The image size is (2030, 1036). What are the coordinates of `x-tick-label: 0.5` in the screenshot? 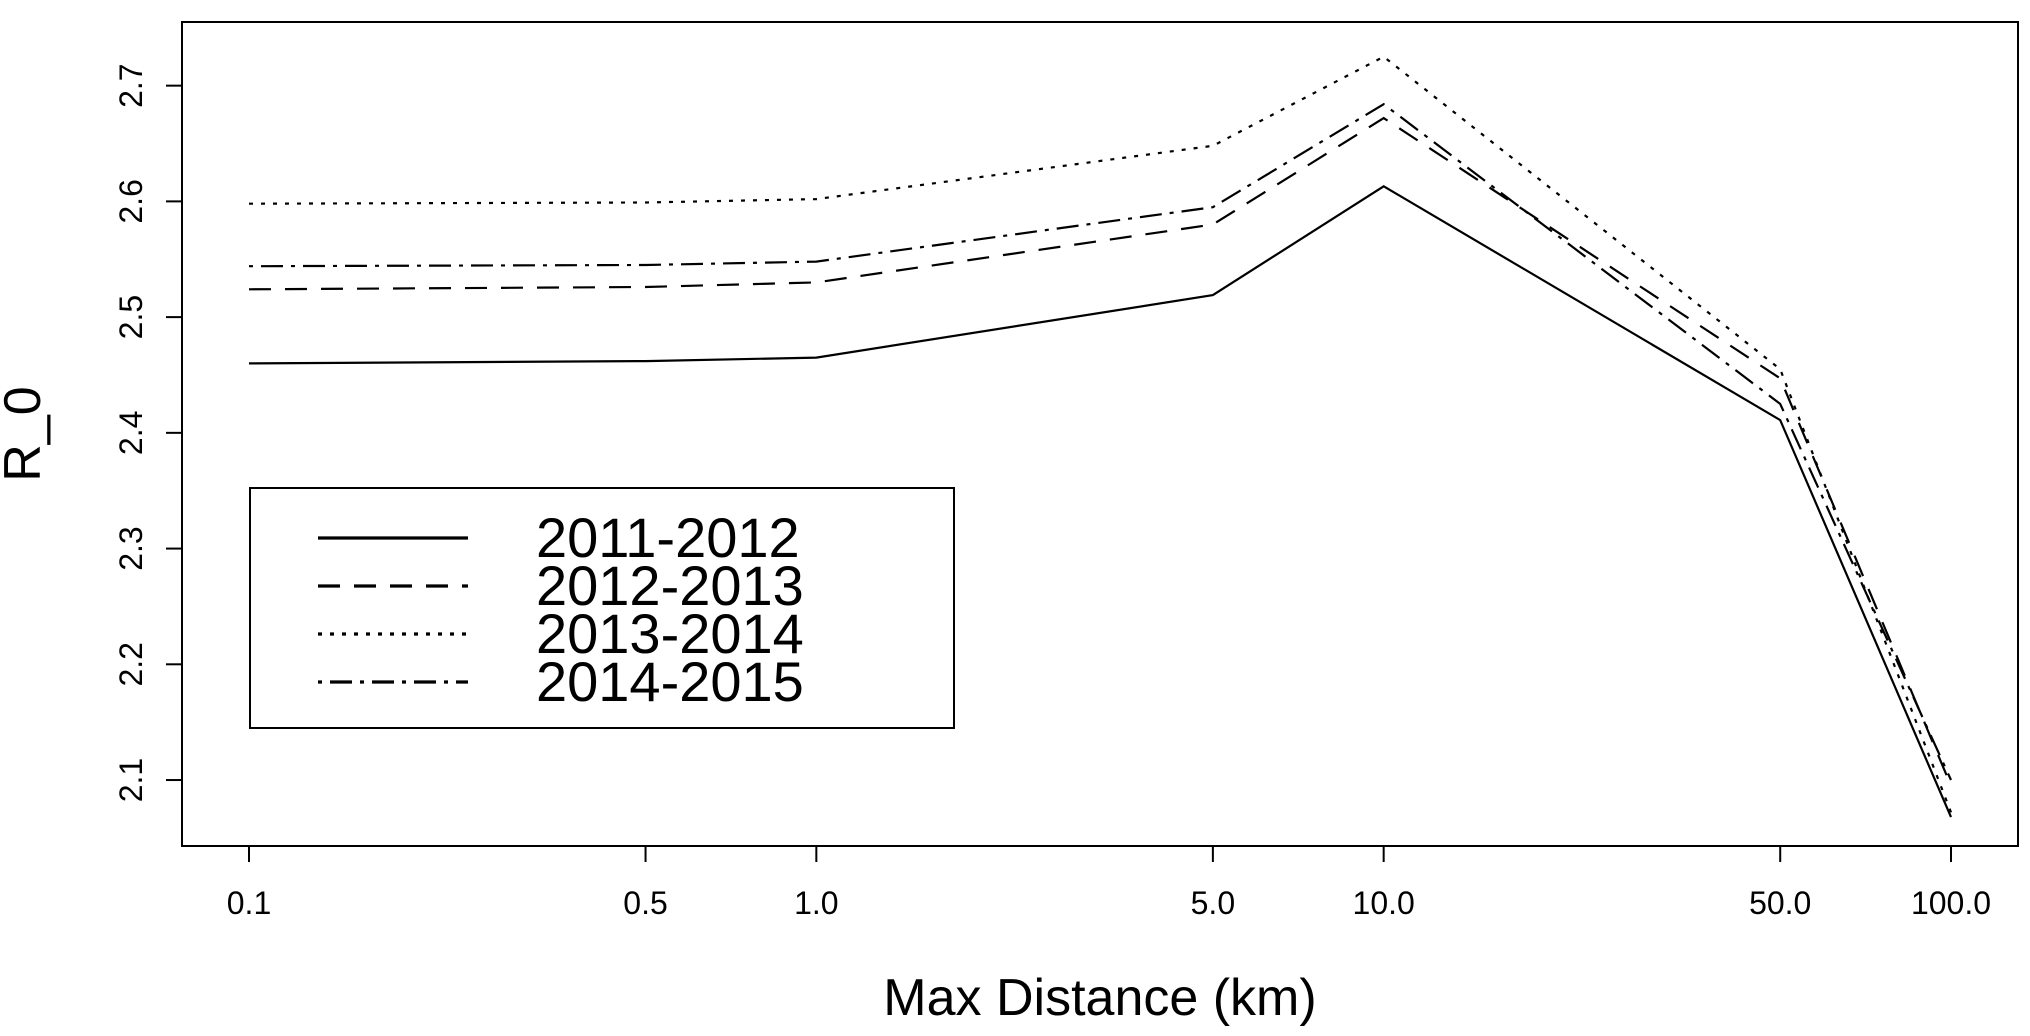 It's located at (645, 903).